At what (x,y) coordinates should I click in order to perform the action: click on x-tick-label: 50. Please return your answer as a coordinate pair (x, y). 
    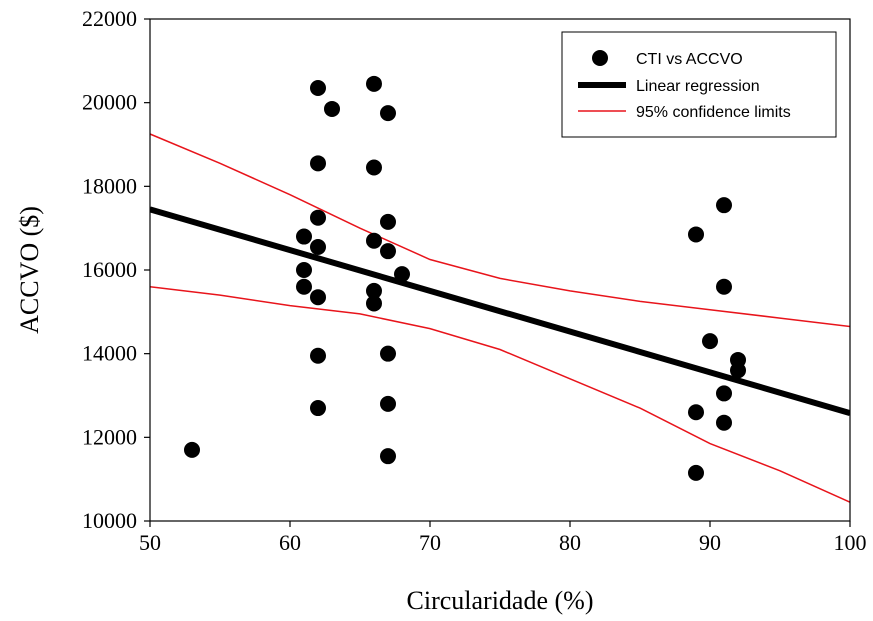
    Looking at the image, I should click on (150, 542).